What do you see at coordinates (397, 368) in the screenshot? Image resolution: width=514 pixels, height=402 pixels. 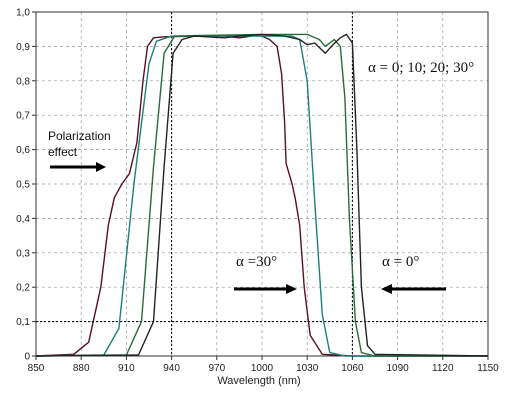 I see `x-tick-label: 1090` at bounding box center [397, 368].